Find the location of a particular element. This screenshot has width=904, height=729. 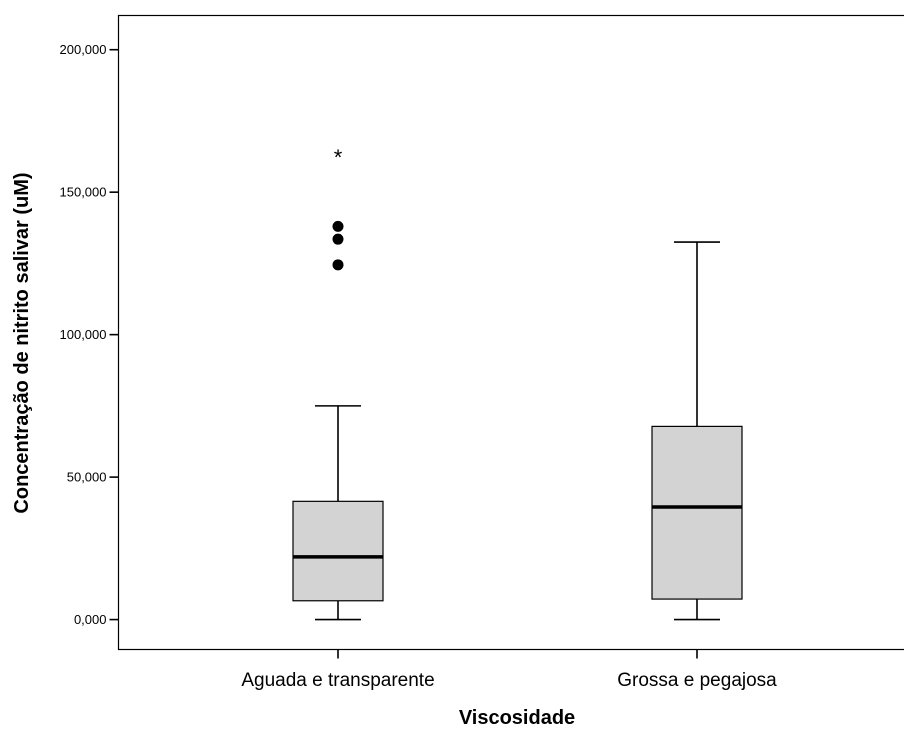

box-group: * is located at coordinates (338, 383).